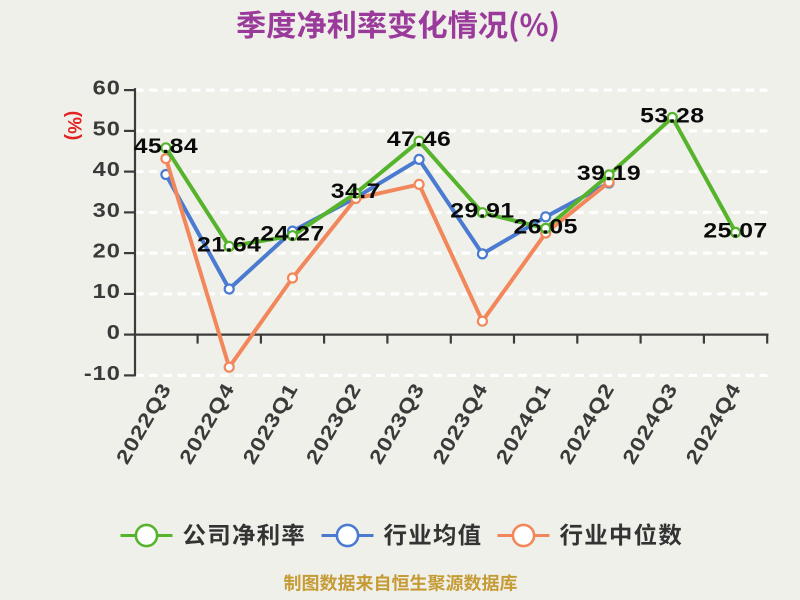 Image resolution: width=800 pixels, height=600 pixels. I want to click on svg-text: 50, so click(107, 128).